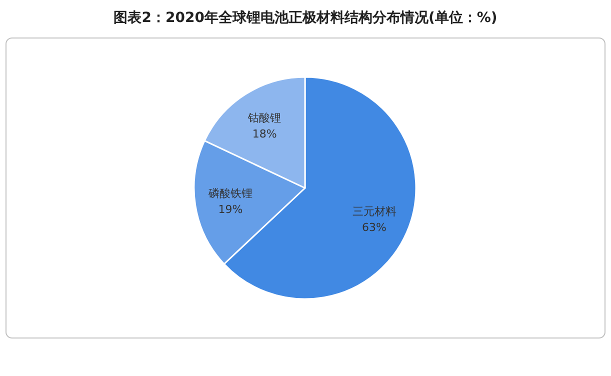 The image size is (611, 376). What do you see at coordinates (374, 211) in the screenshot?
I see `slice-label: 三元材料` at bounding box center [374, 211].